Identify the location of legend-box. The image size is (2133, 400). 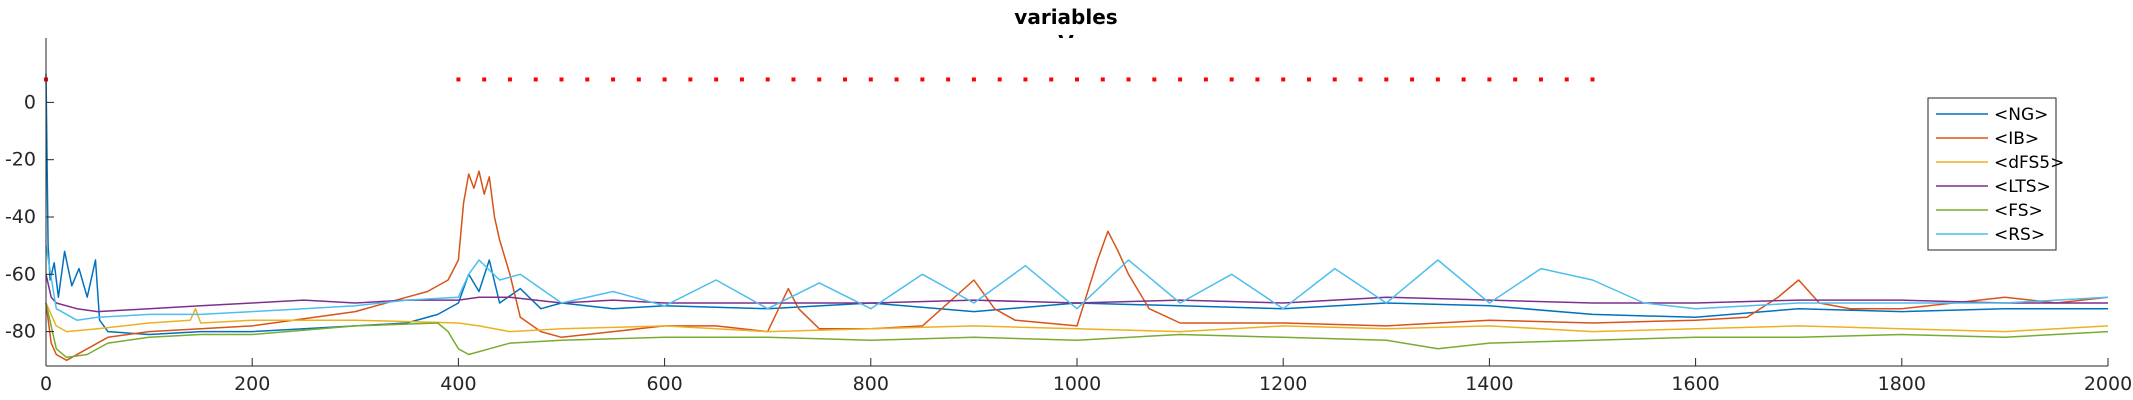
(1992, 174).